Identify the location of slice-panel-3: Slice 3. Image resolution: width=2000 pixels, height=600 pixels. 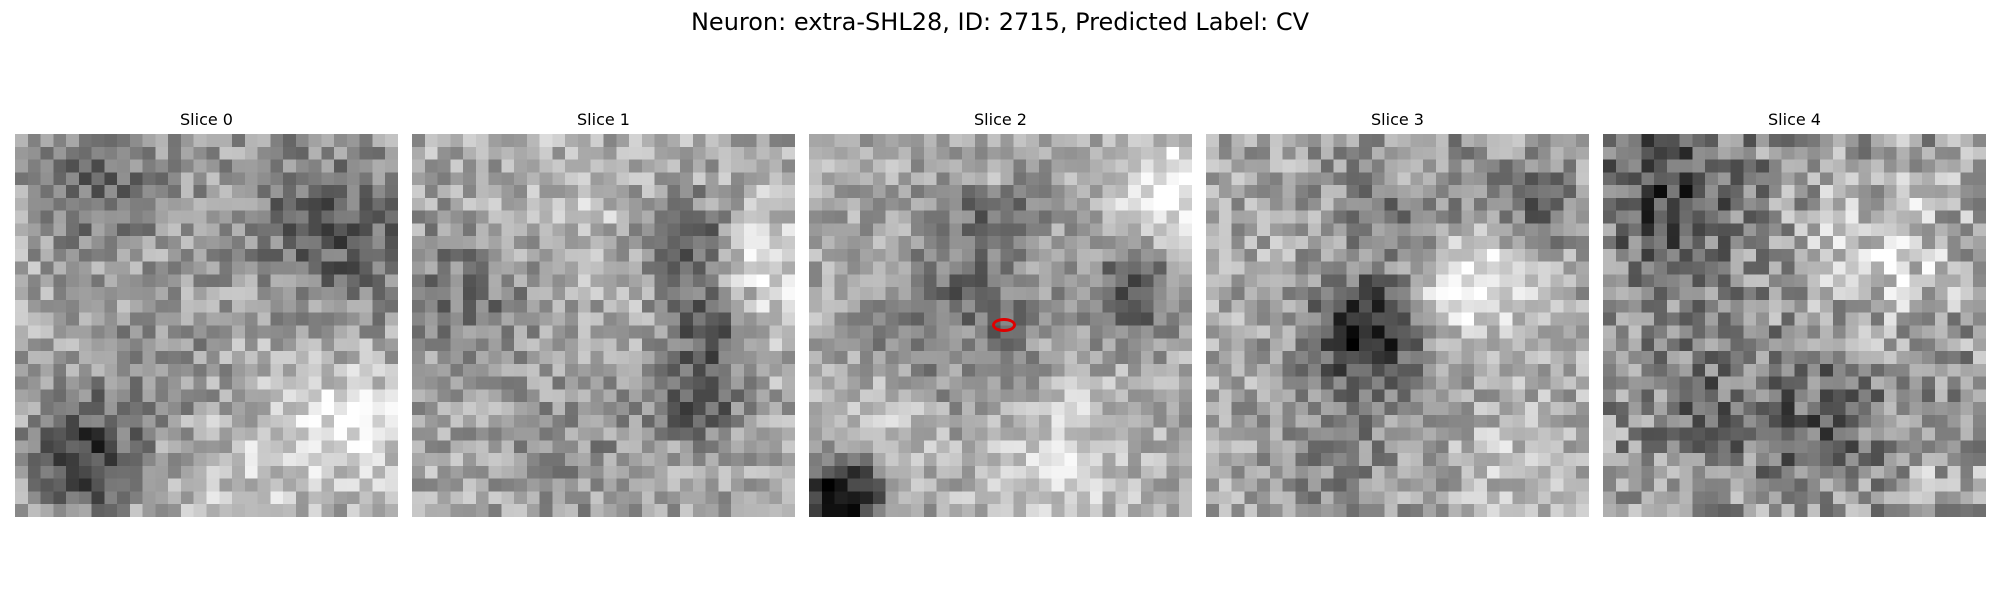
(1397, 313).